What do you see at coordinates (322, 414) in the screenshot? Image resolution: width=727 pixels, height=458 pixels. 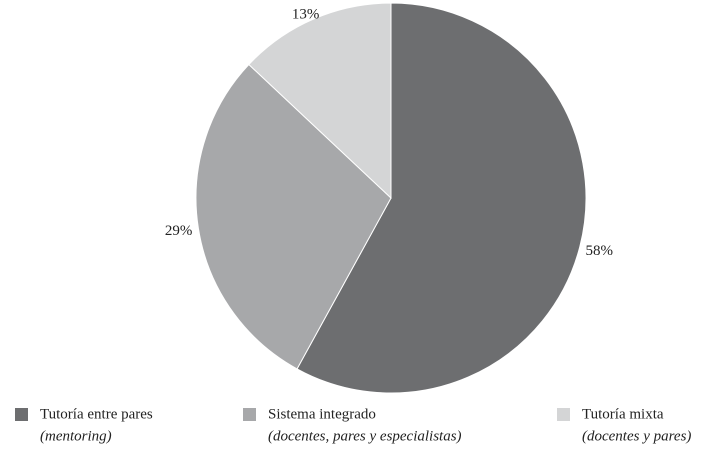 I see `legend-label: Sistema integrado` at bounding box center [322, 414].